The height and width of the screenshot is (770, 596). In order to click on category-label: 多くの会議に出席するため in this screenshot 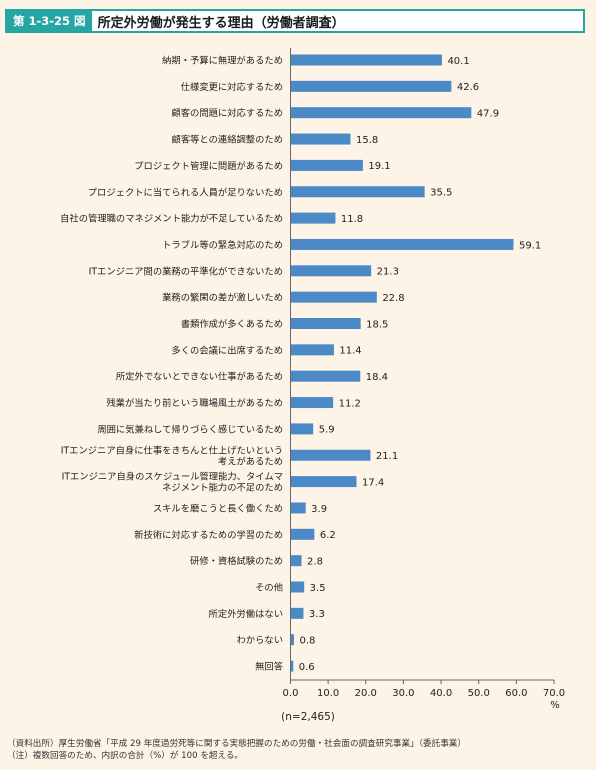, I will do `click(227, 350)`.